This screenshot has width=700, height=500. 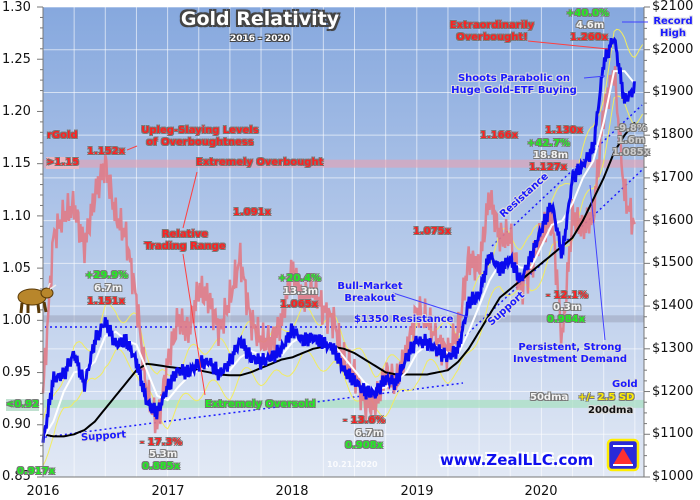 I want to click on oversold-arrow, so click(x=194, y=324).